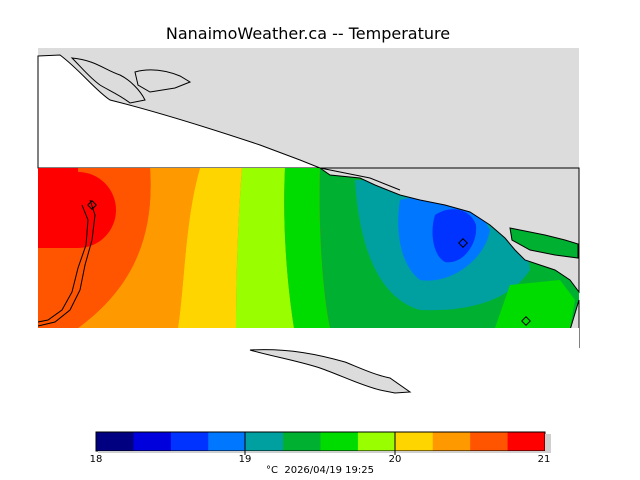 The image size is (640, 480). What do you see at coordinates (329, 470) in the screenshot?
I see `timestamp: 2026/04/19 19:25` at bounding box center [329, 470].